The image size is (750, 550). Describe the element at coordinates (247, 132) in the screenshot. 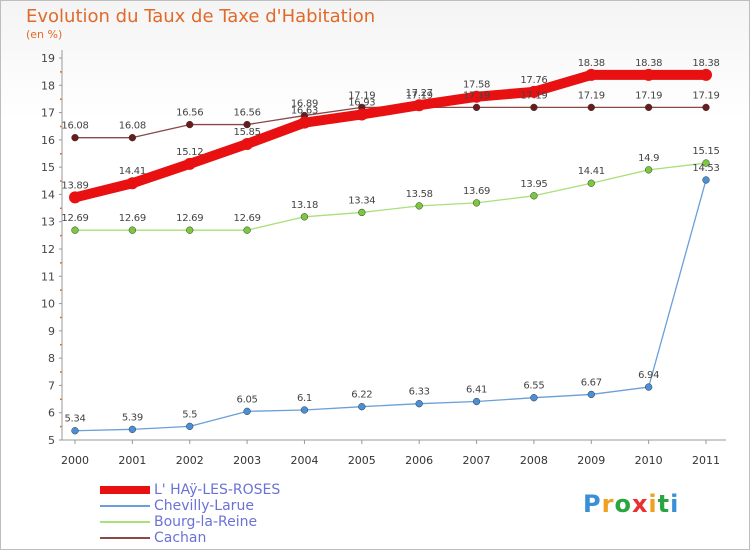

I see `data-label: 15.85` at that location.